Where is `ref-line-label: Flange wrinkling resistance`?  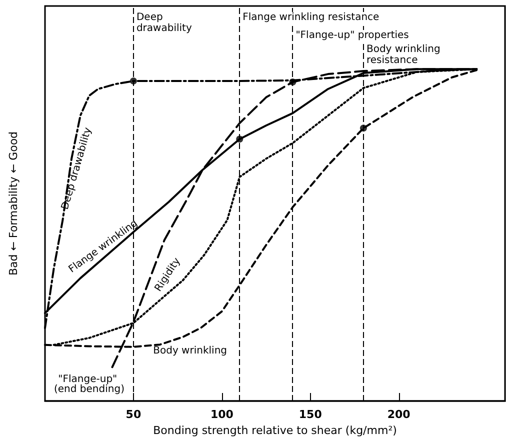 ref-line-label: Flange wrinkling resistance is located at coordinates (311, 17).